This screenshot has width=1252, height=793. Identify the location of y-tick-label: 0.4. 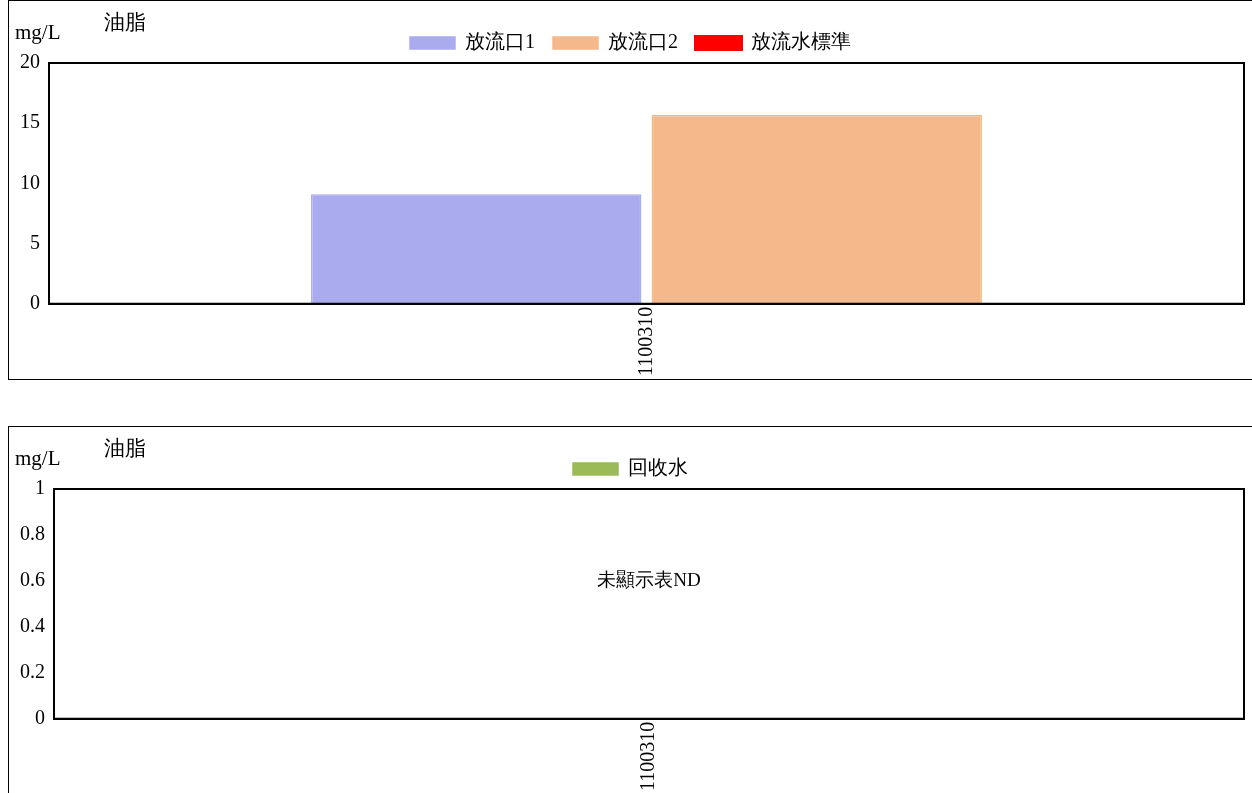
(32, 625).